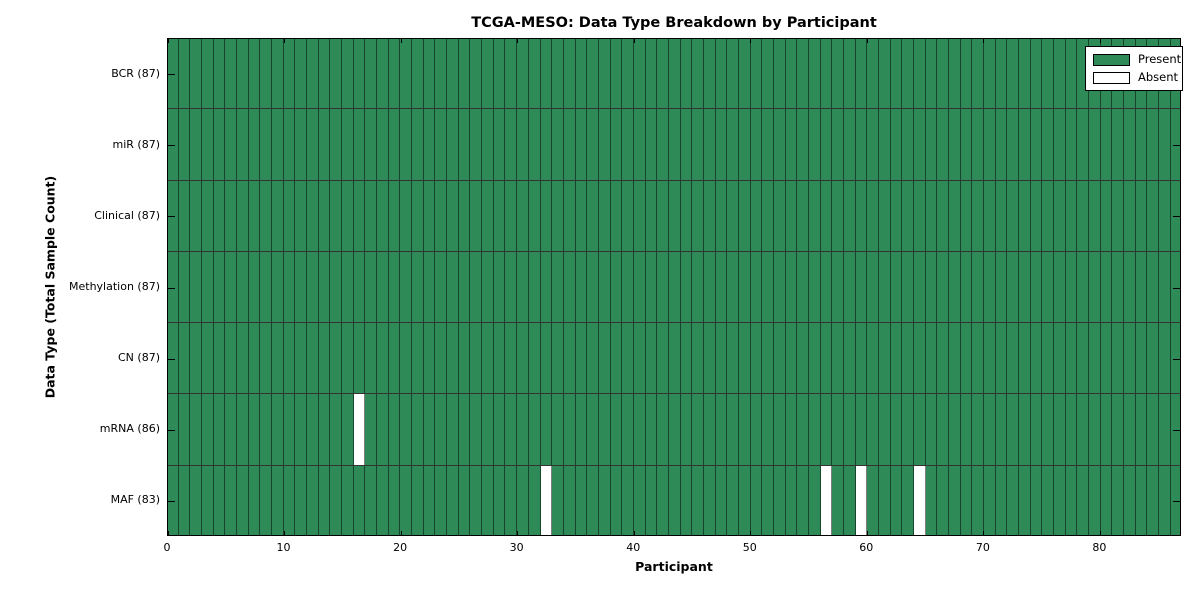  Describe the element at coordinates (749, 547) in the screenshot. I see `x-tick-label: 50` at that location.